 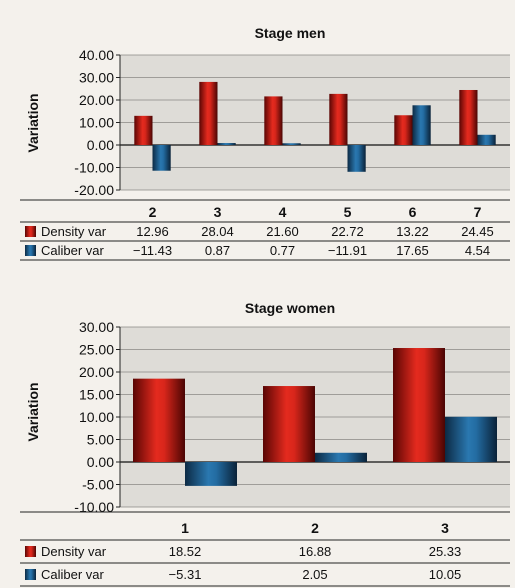 I want to click on data-value-caliber: 10.05, so click(x=445, y=574).